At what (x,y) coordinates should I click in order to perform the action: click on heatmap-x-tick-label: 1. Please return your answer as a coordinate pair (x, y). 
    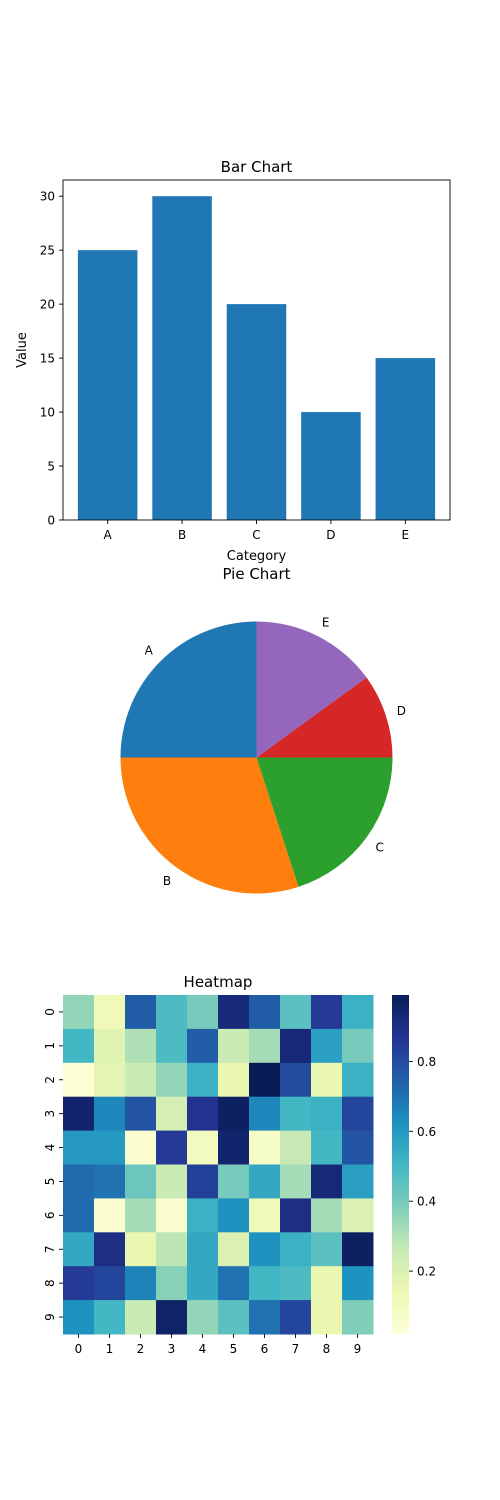
    Looking at the image, I should click on (110, 1349).